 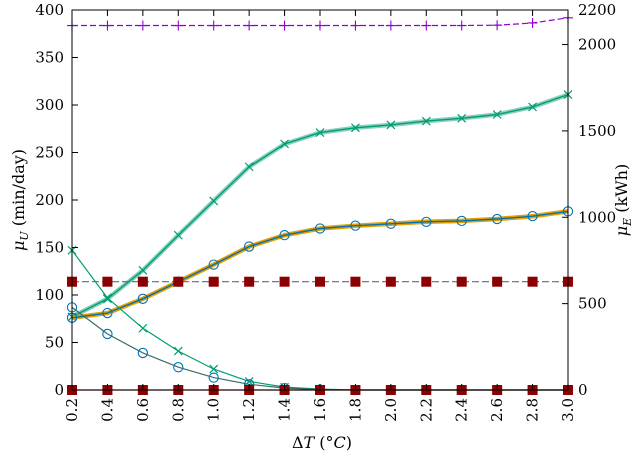 I want to click on x-tick-label: 0.6, so click(x=143, y=410).